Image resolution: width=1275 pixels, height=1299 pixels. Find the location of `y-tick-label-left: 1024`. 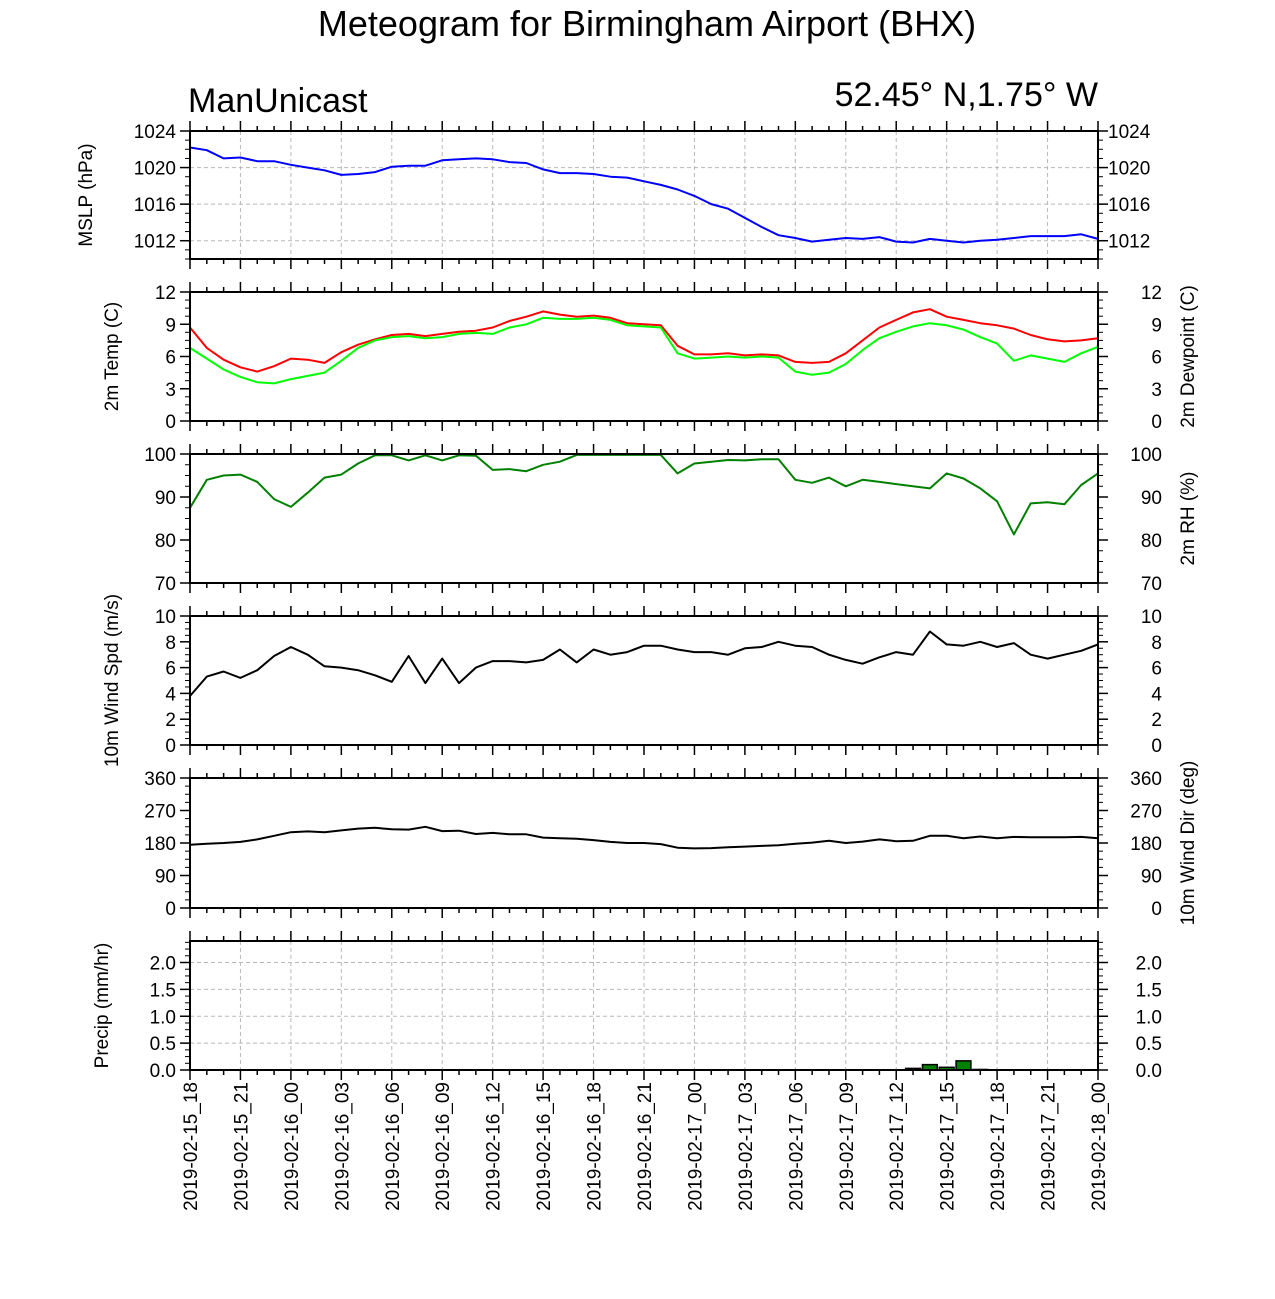

y-tick-label-left: 1024 is located at coordinates (155, 132).